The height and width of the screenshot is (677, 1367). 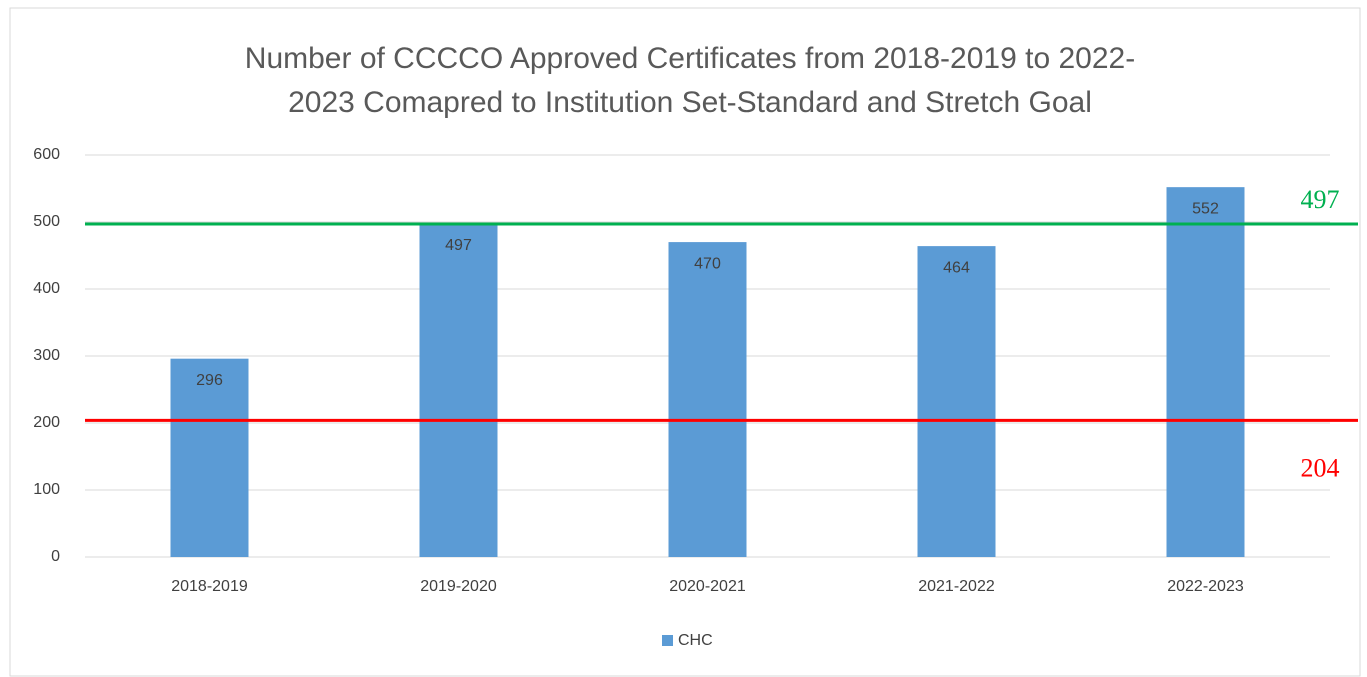 What do you see at coordinates (209, 586) in the screenshot?
I see `x-tick-label: 2018-2019` at bounding box center [209, 586].